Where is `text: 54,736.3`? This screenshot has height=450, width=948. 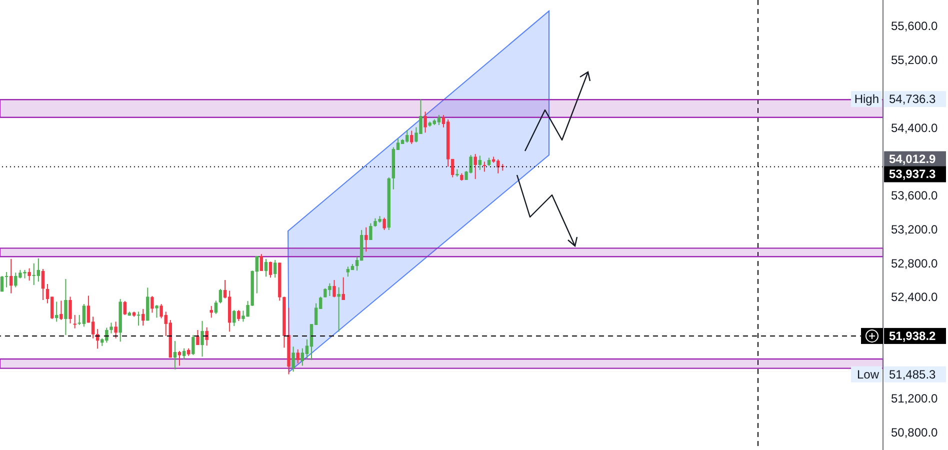
text: 54,736.3 is located at coordinates (912, 99).